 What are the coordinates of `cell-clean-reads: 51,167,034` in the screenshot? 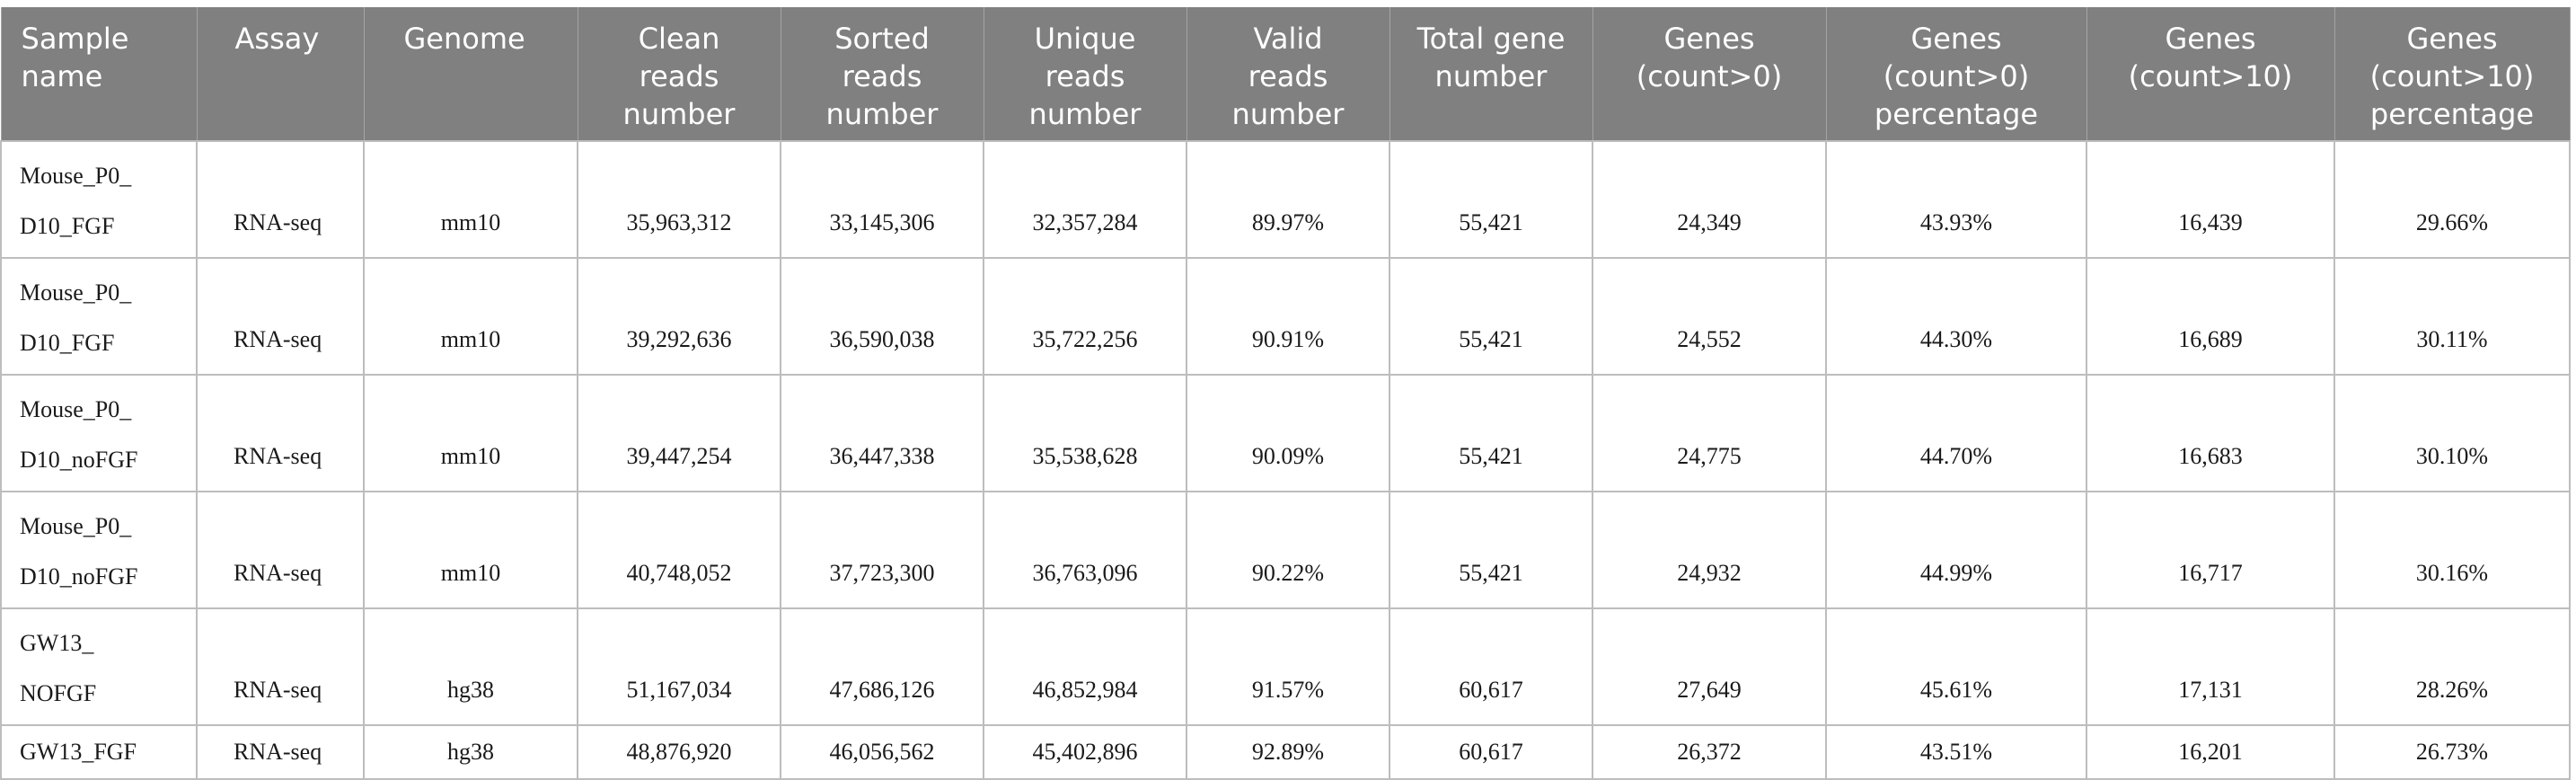 It's located at (679, 666).